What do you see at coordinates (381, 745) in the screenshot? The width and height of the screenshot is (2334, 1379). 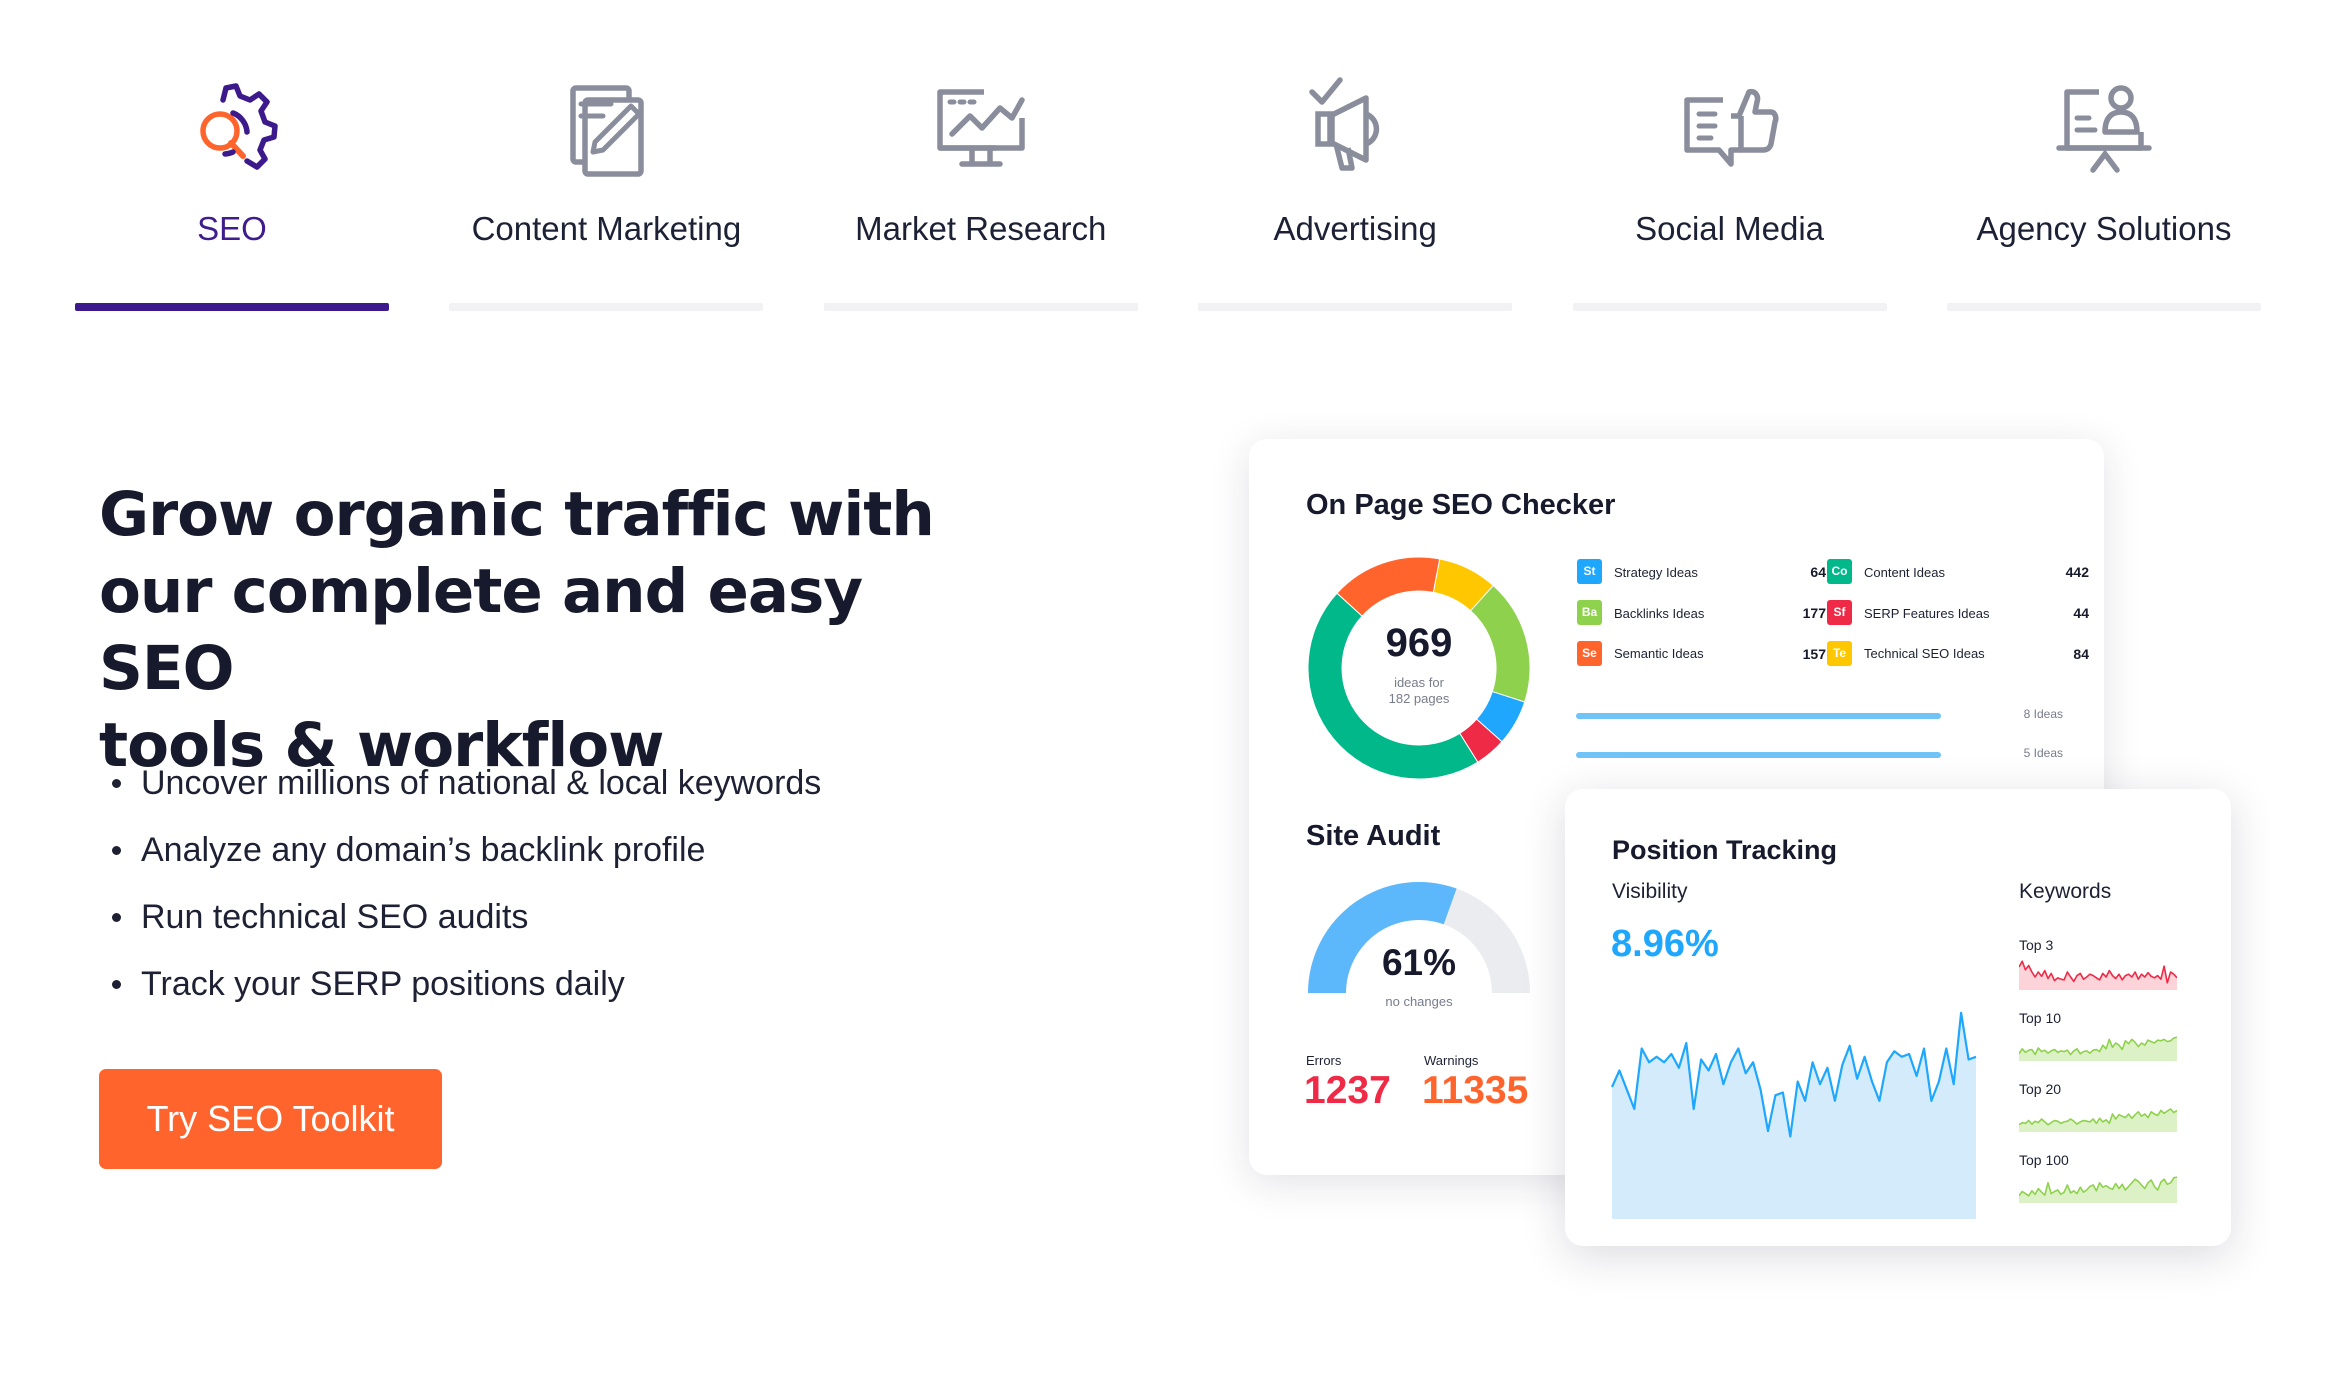 I see `hero-title-line: tools & workflow` at bounding box center [381, 745].